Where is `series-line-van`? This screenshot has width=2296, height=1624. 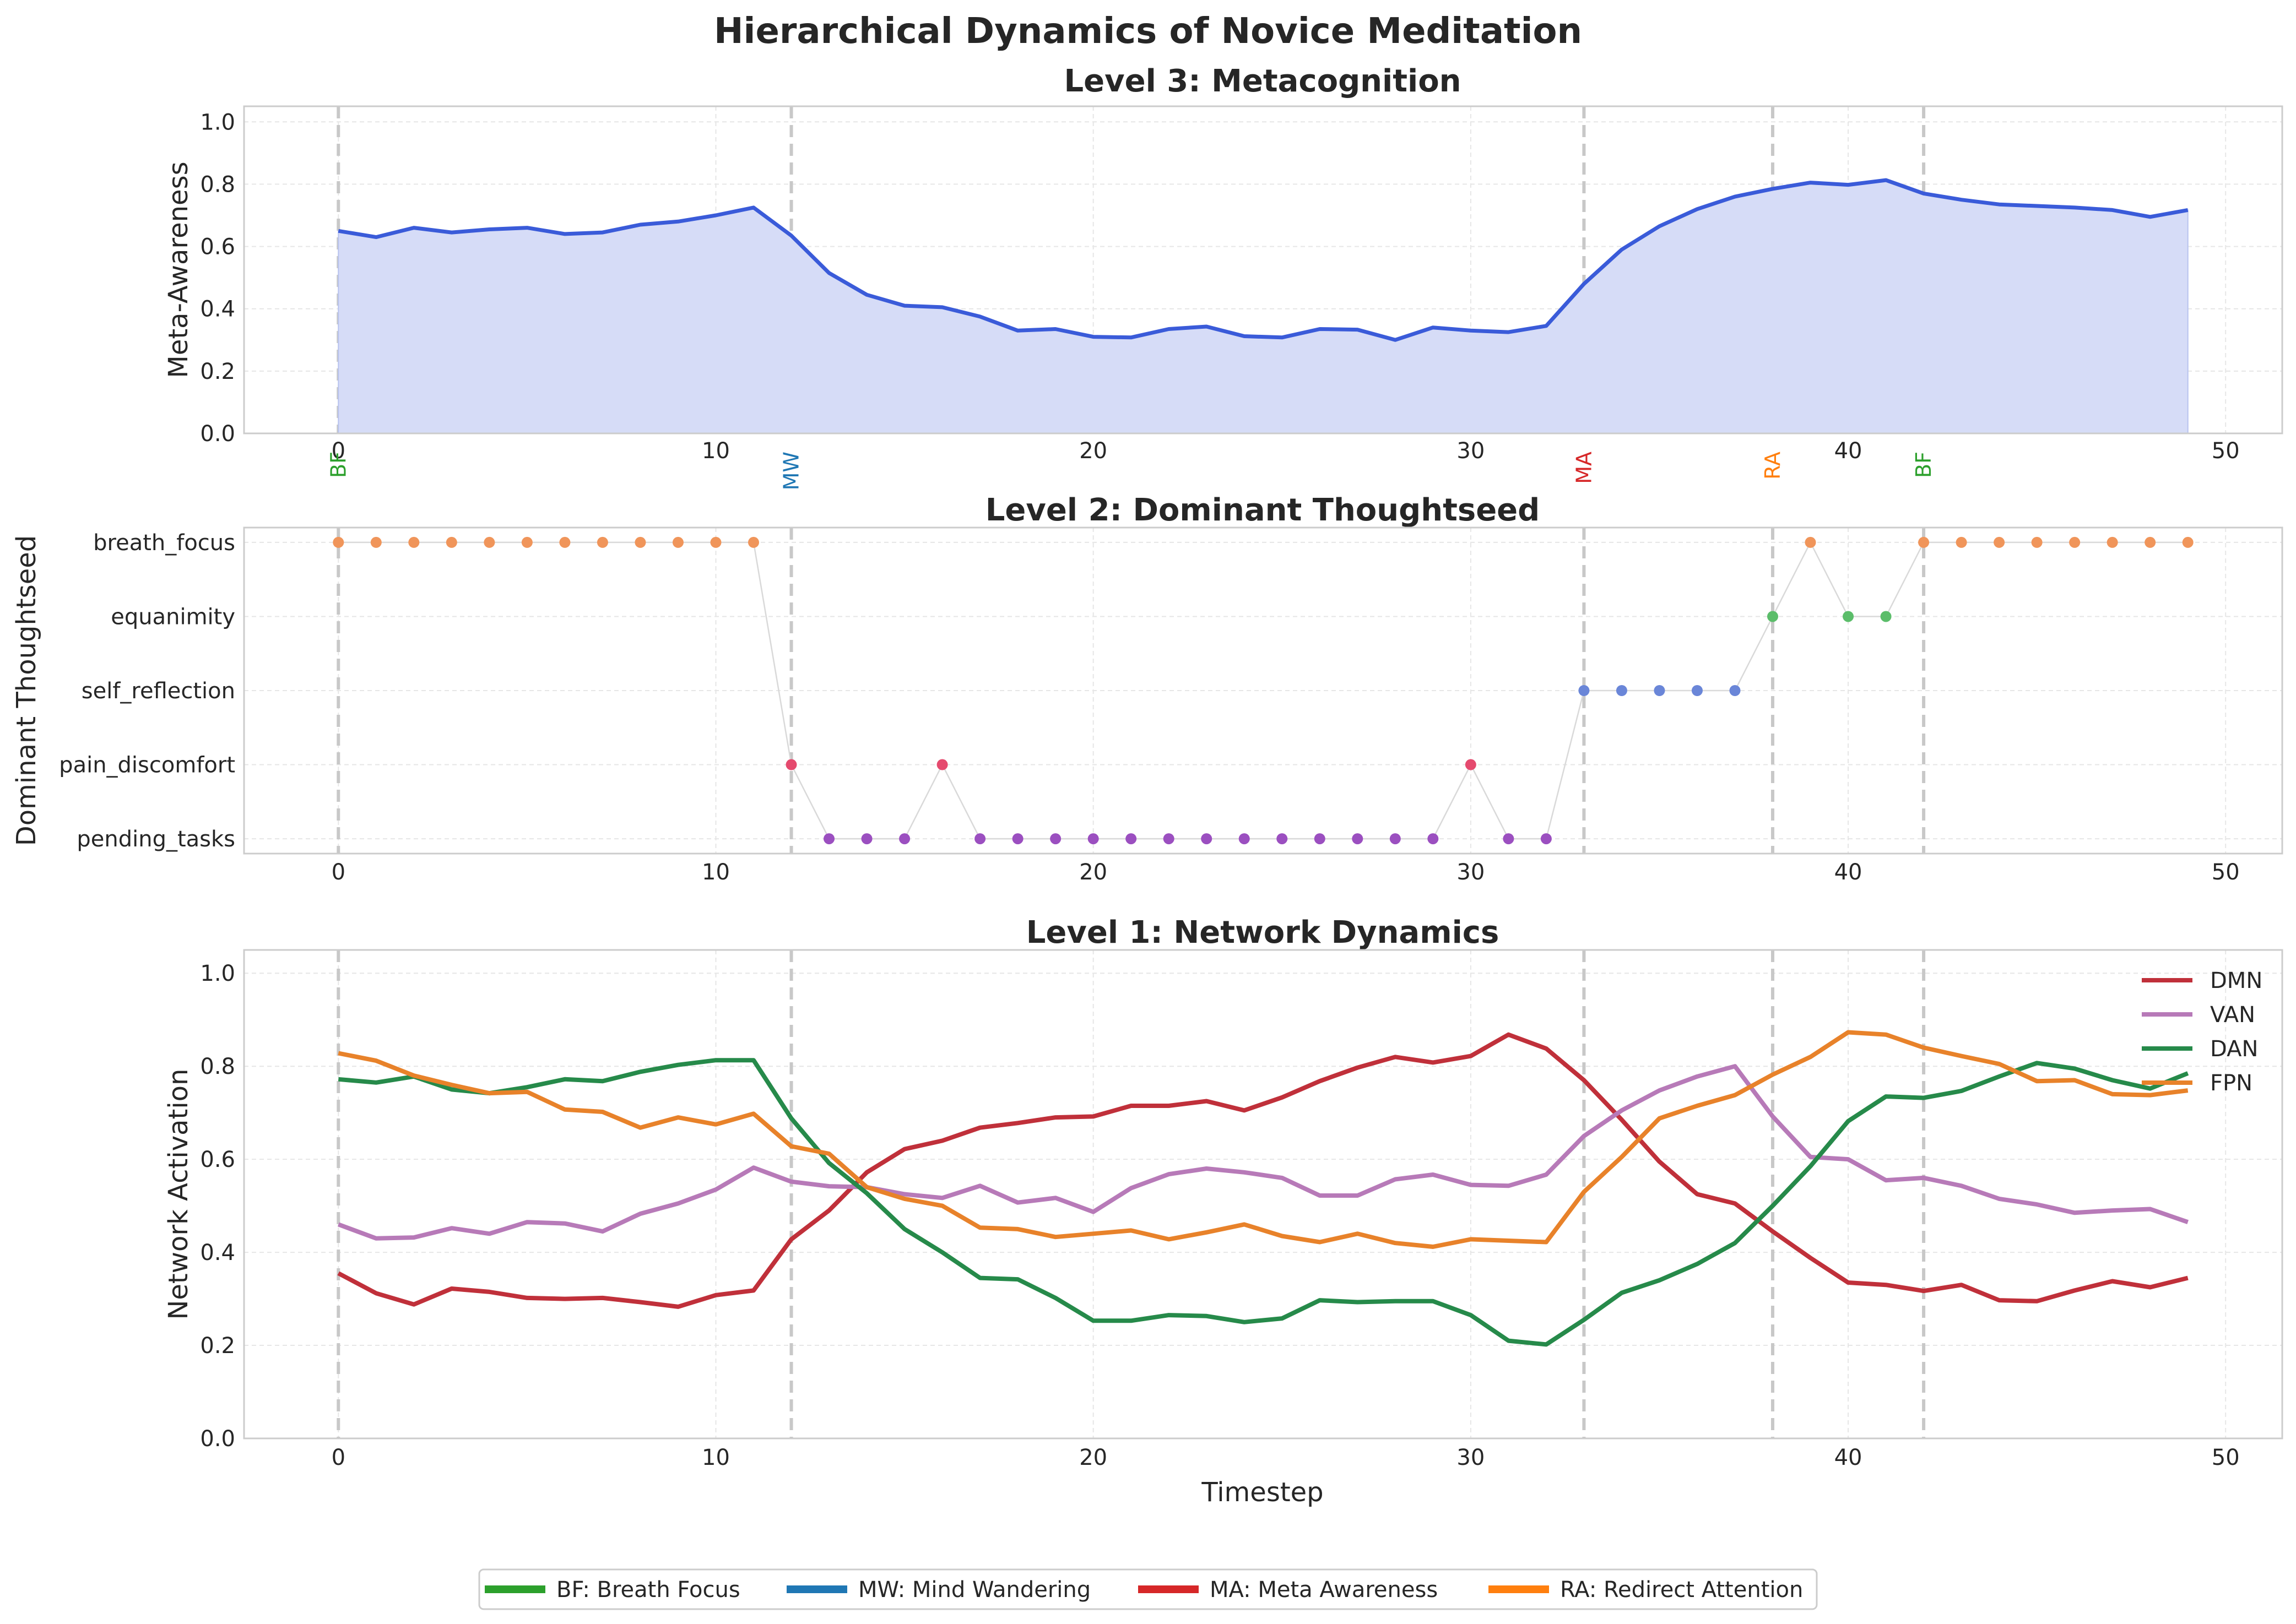 series-line-van is located at coordinates (1263, 1152).